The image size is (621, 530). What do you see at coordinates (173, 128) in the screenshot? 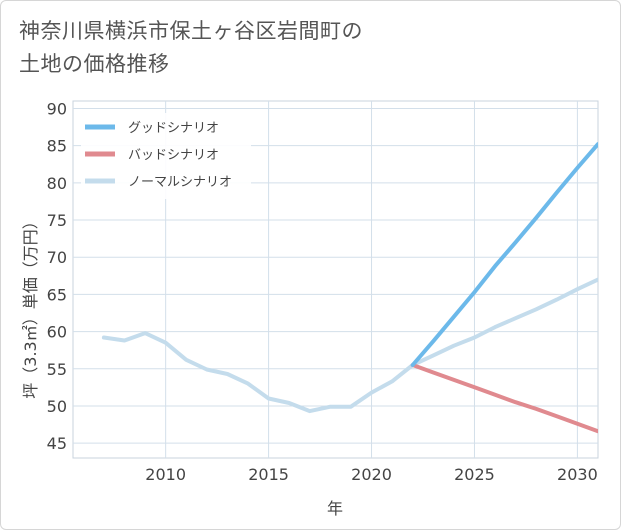
I see `legend-label-0: グッドシナリオ` at bounding box center [173, 128].